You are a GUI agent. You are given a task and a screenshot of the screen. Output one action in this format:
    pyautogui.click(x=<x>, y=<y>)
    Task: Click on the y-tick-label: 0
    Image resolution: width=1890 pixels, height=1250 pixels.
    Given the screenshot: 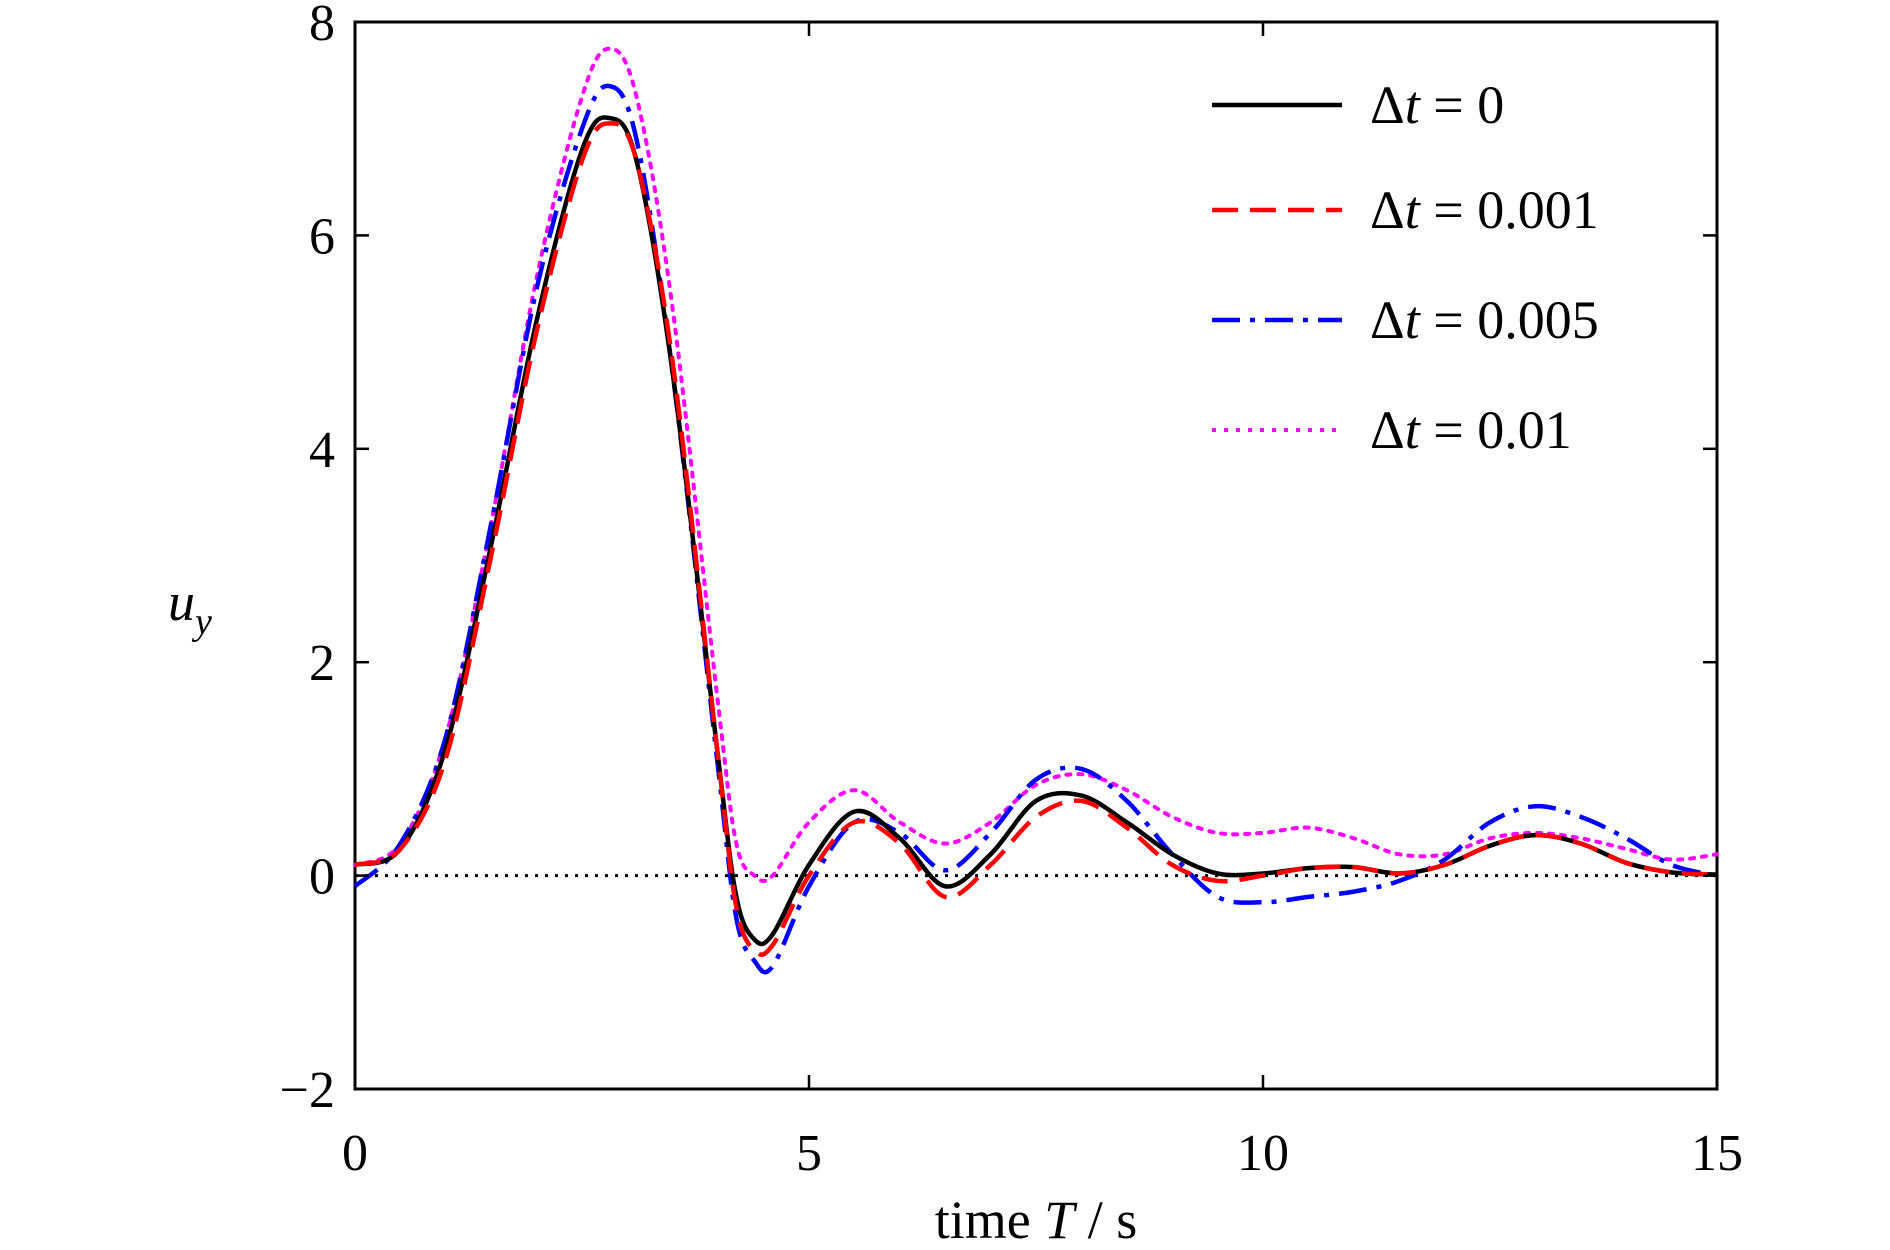 What is the action you would take?
    pyautogui.click(x=322, y=877)
    